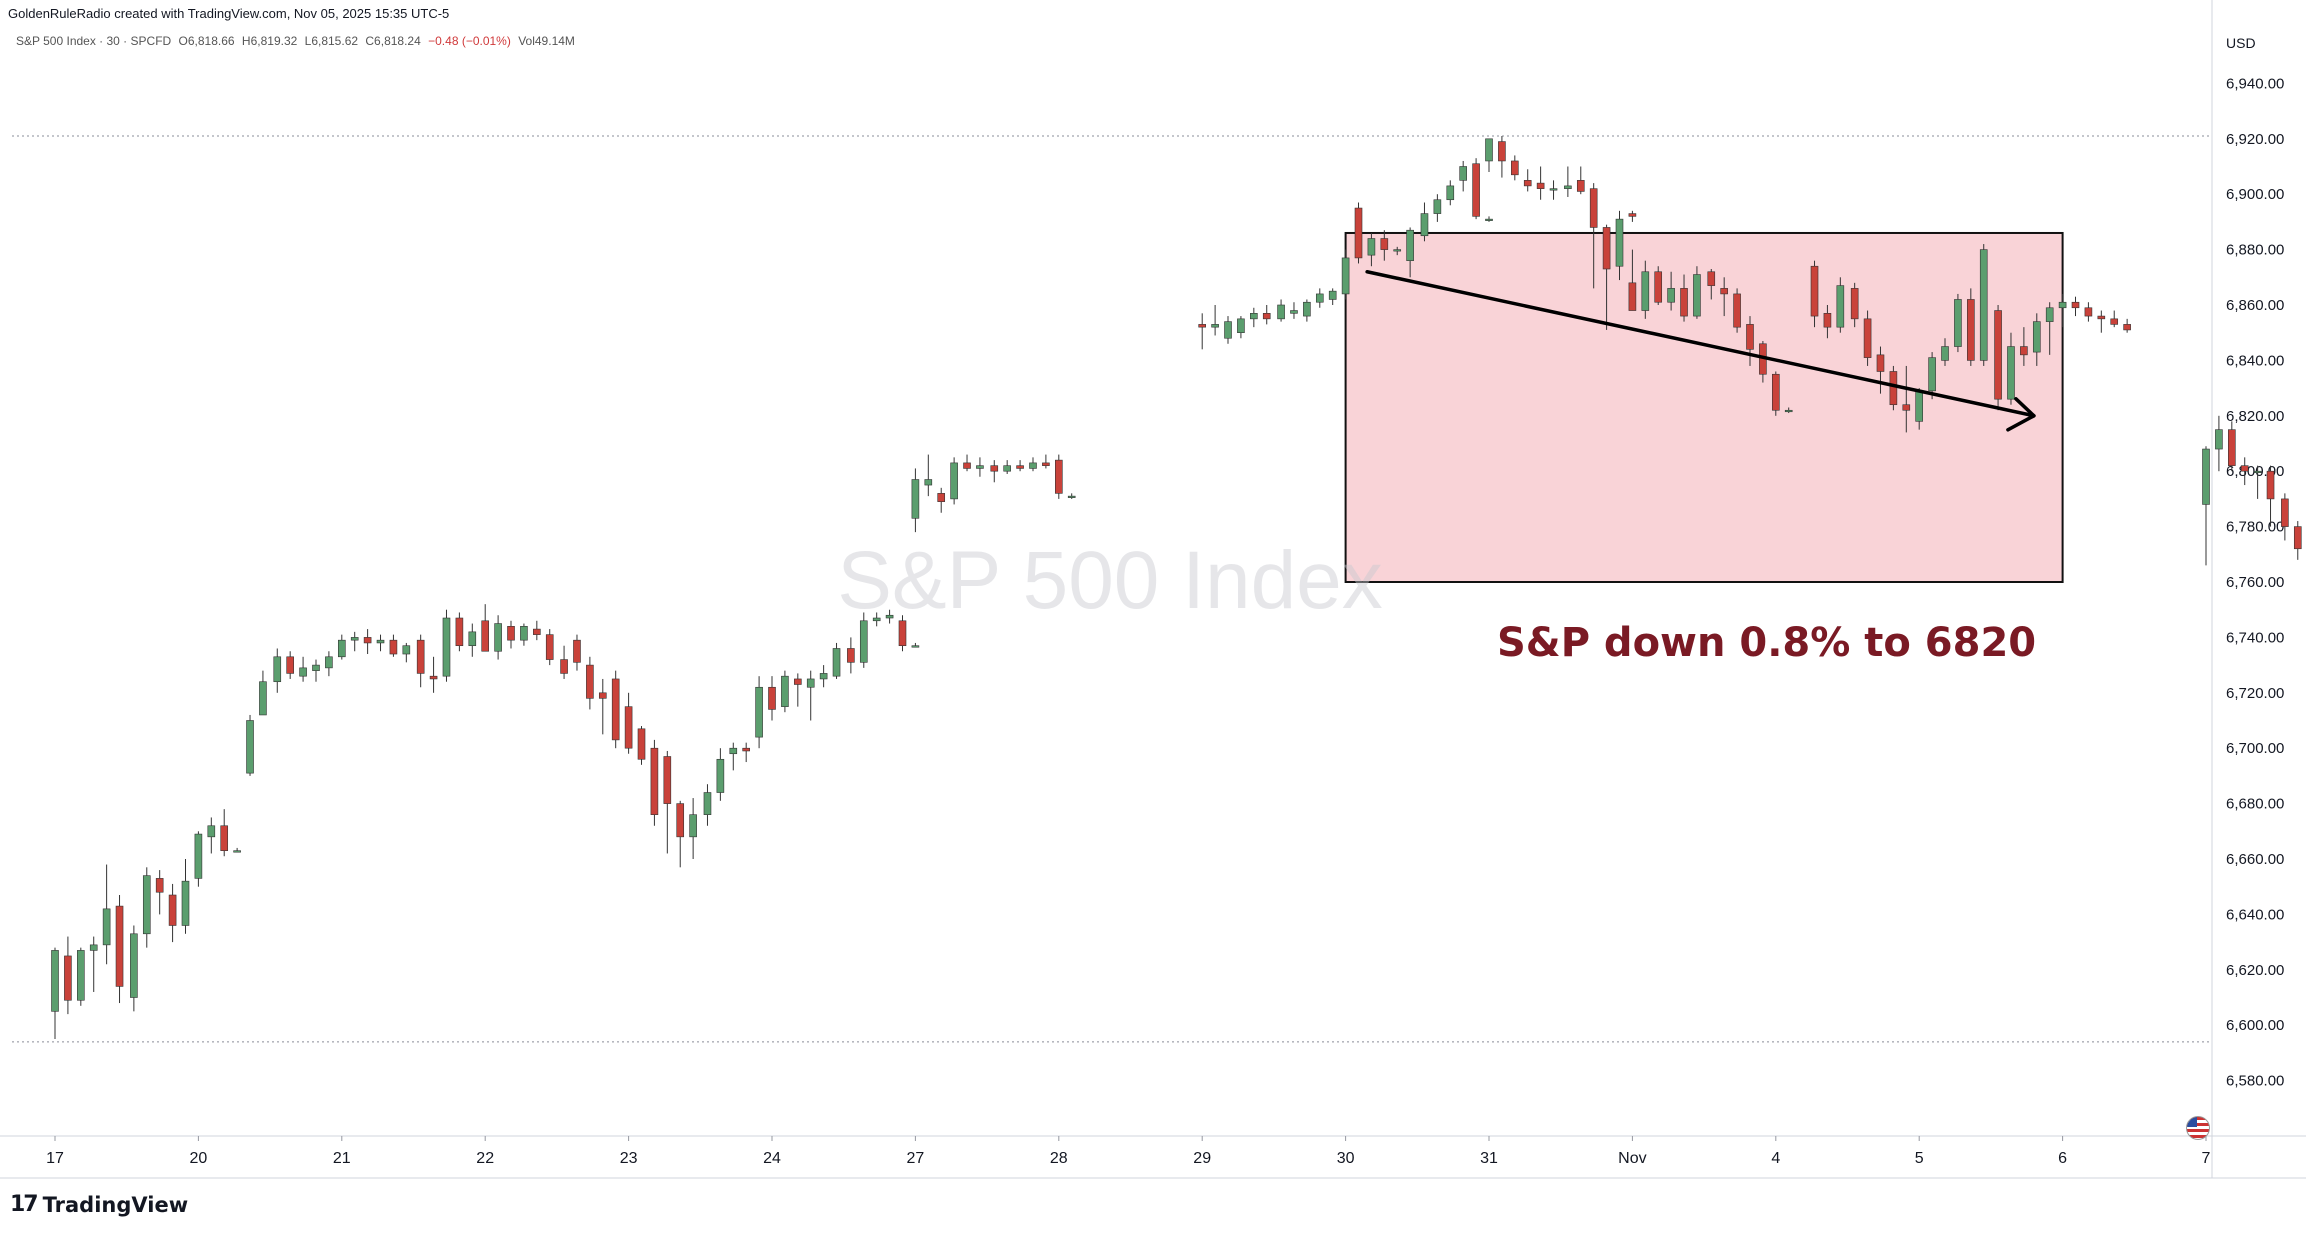  Describe the element at coordinates (342, 1158) in the screenshot. I see `x-tick-label: 21` at that location.